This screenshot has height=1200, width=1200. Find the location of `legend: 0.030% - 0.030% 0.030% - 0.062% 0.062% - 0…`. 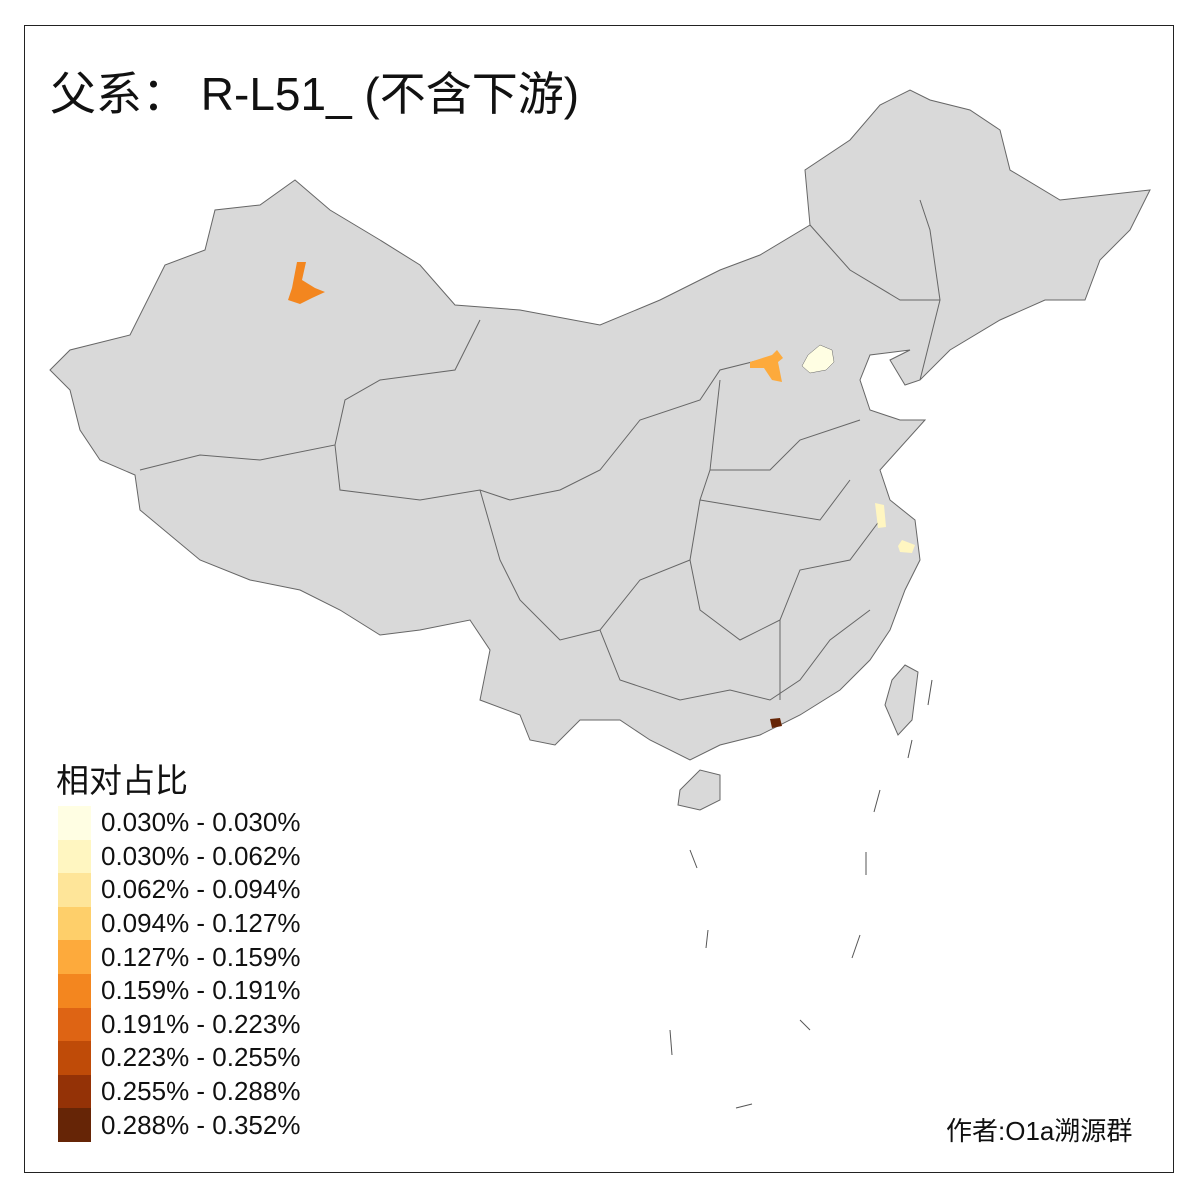

legend: 0.030% - 0.030% 0.030% - 0.062% 0.062% - 0… is located at coordinates (179, 974).